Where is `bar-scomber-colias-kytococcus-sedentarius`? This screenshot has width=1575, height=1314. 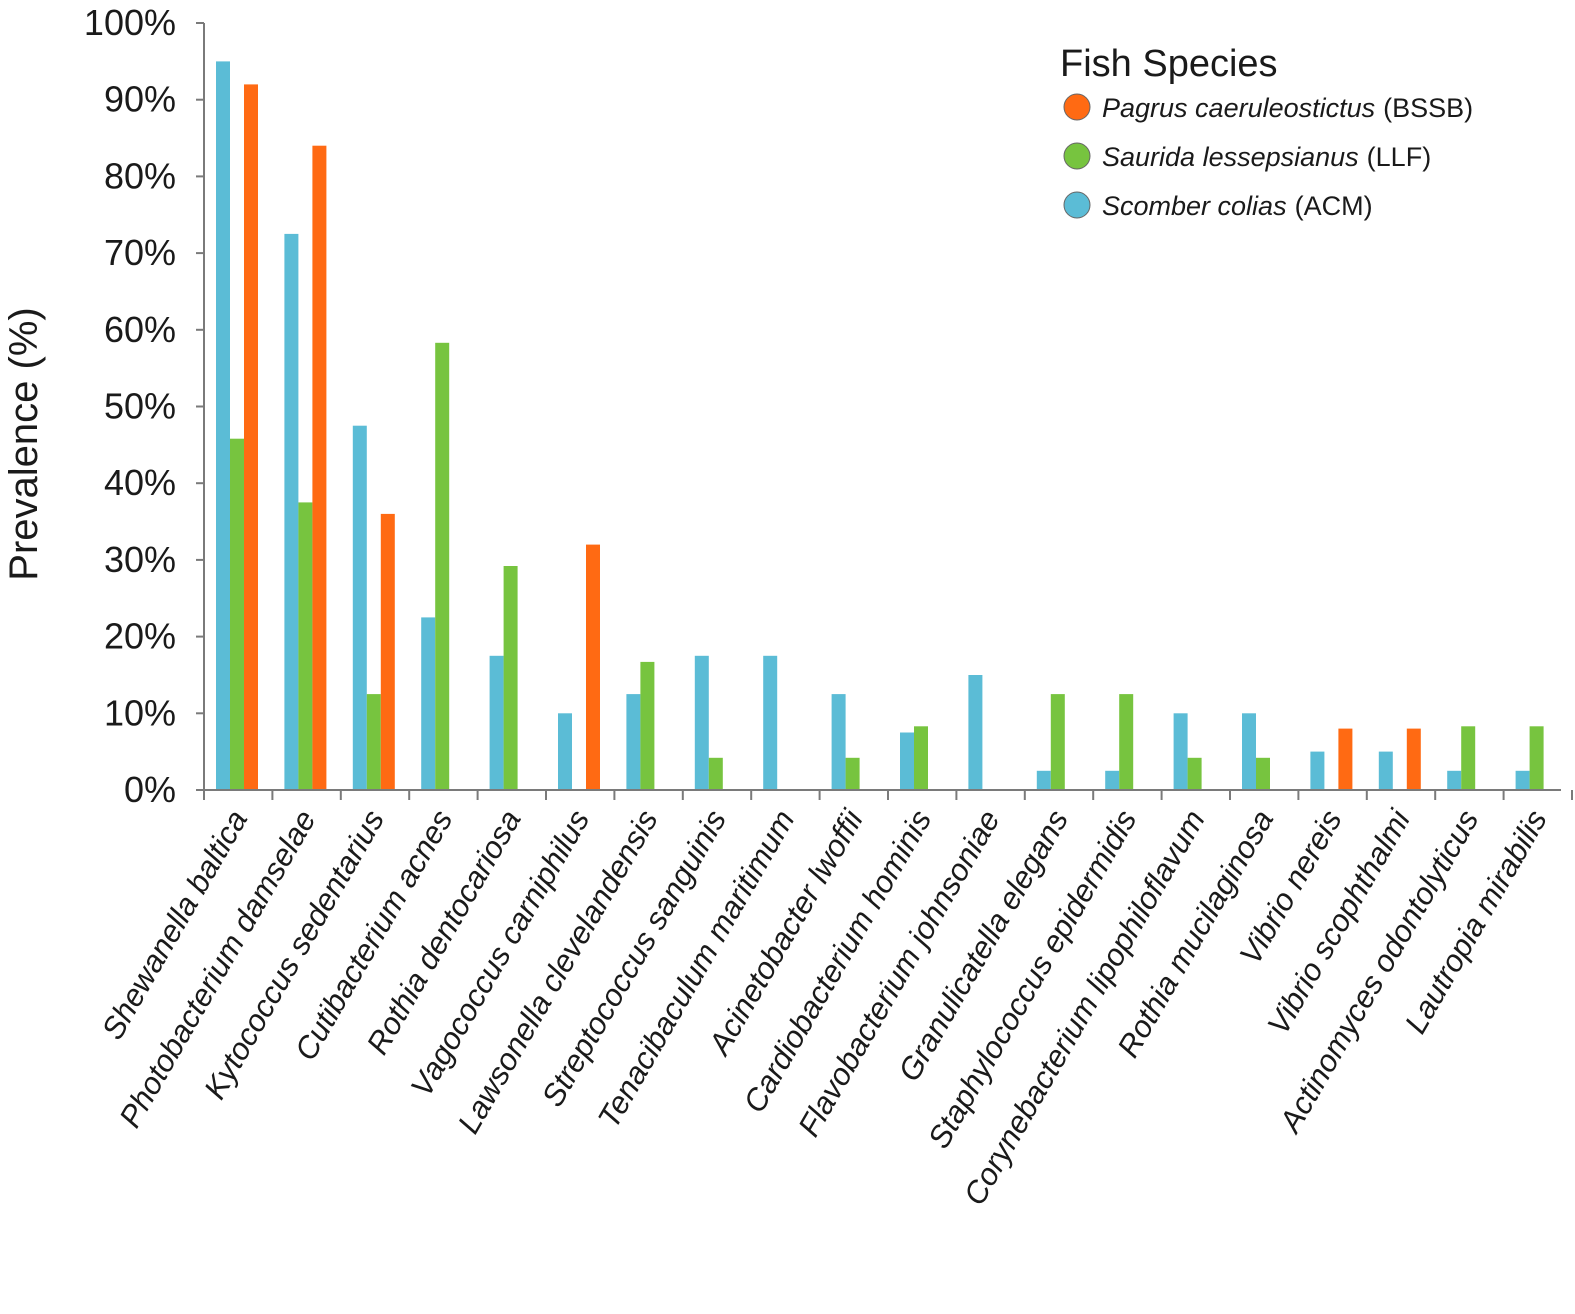 bar-scomber-colias-kytococcus-sedentarius is located at coordinates (359, 607).